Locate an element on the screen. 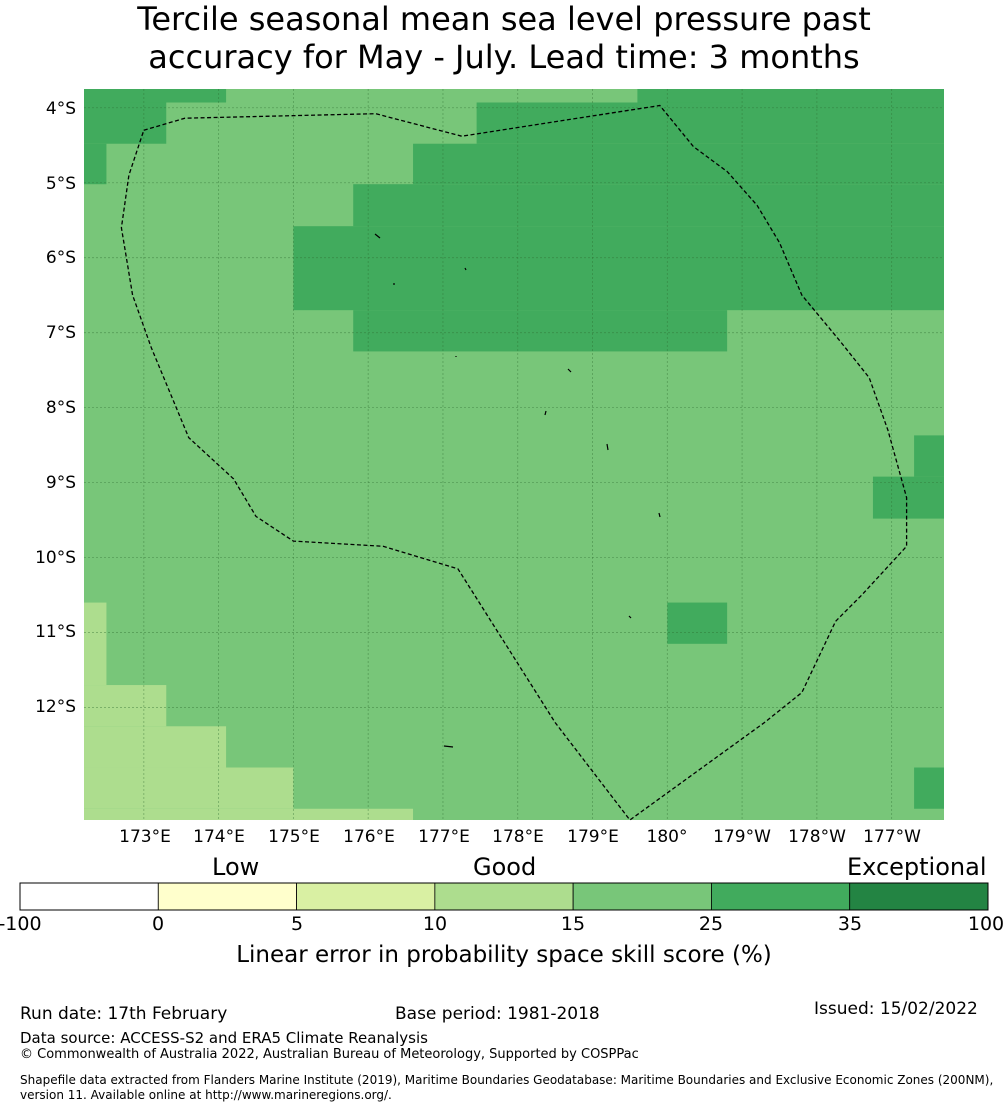 The height and width of the screenshot is (1110, 1008). lat-label: 10°S is located at coordinates (55, 558).